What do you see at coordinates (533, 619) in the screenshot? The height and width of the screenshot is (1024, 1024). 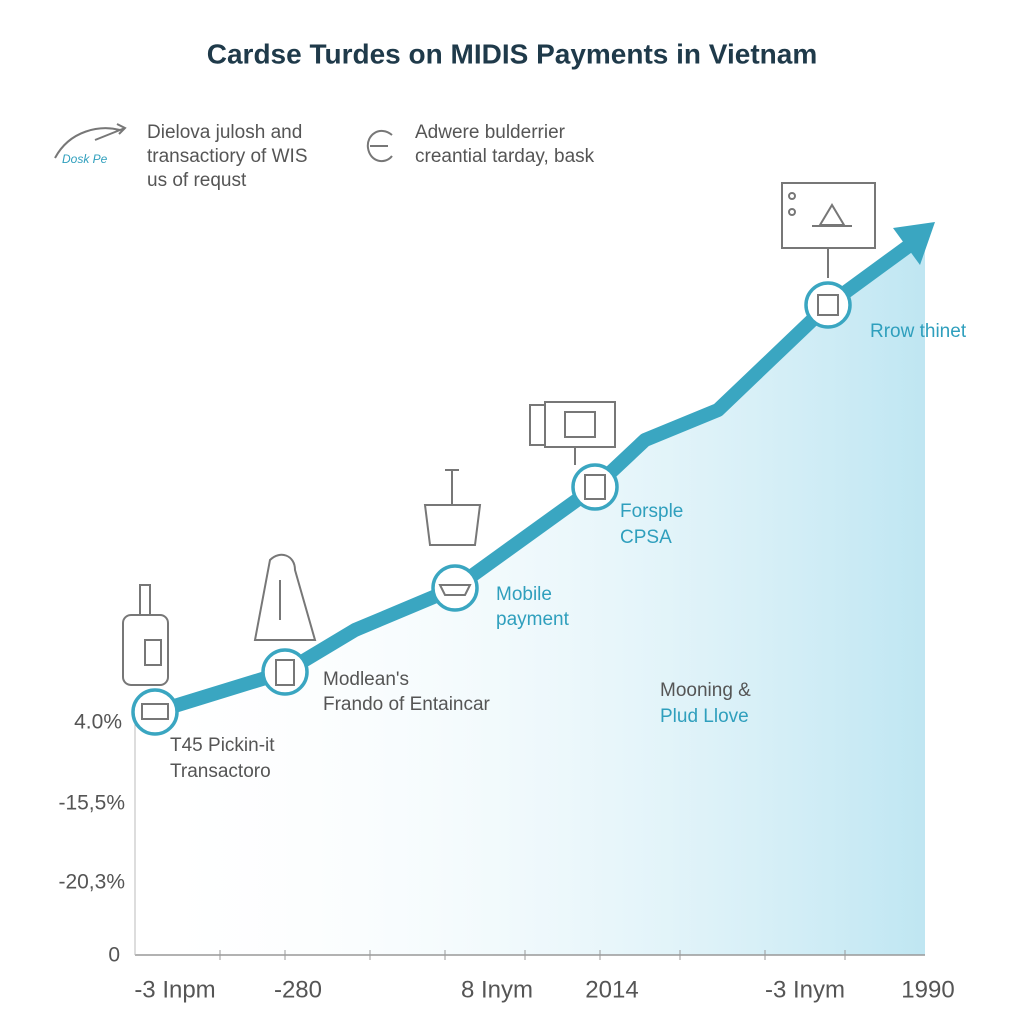 I see `annotation: payment` at bounding box center [533, 619].